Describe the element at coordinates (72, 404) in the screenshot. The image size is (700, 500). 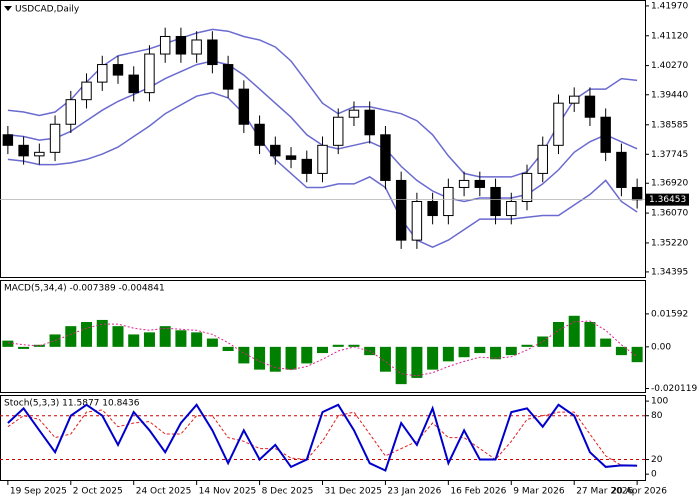
I see `stoch-title: Stoch(5,3,3) 11.5877 10.8436` at that location.